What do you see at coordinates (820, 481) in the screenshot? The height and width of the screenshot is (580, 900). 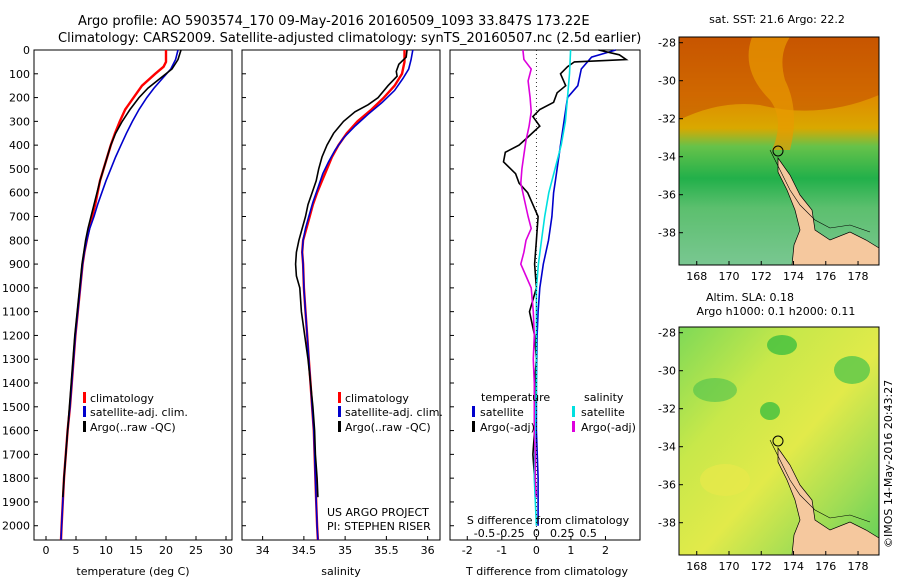 I see `sla-map-contour` at bounding box center [820, 481].